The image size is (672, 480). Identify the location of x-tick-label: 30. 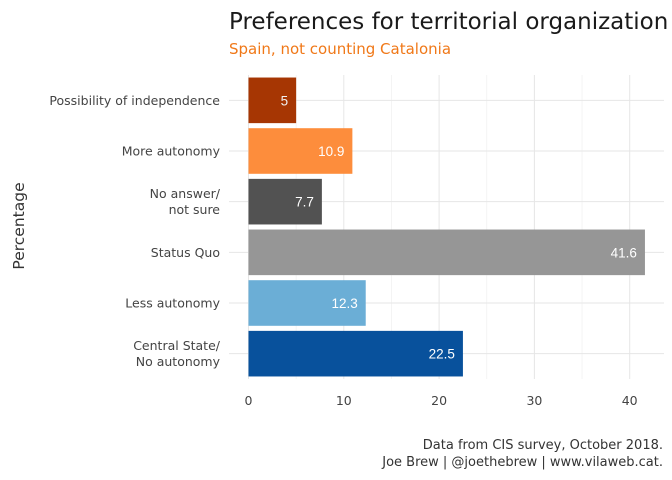
(534, 400).